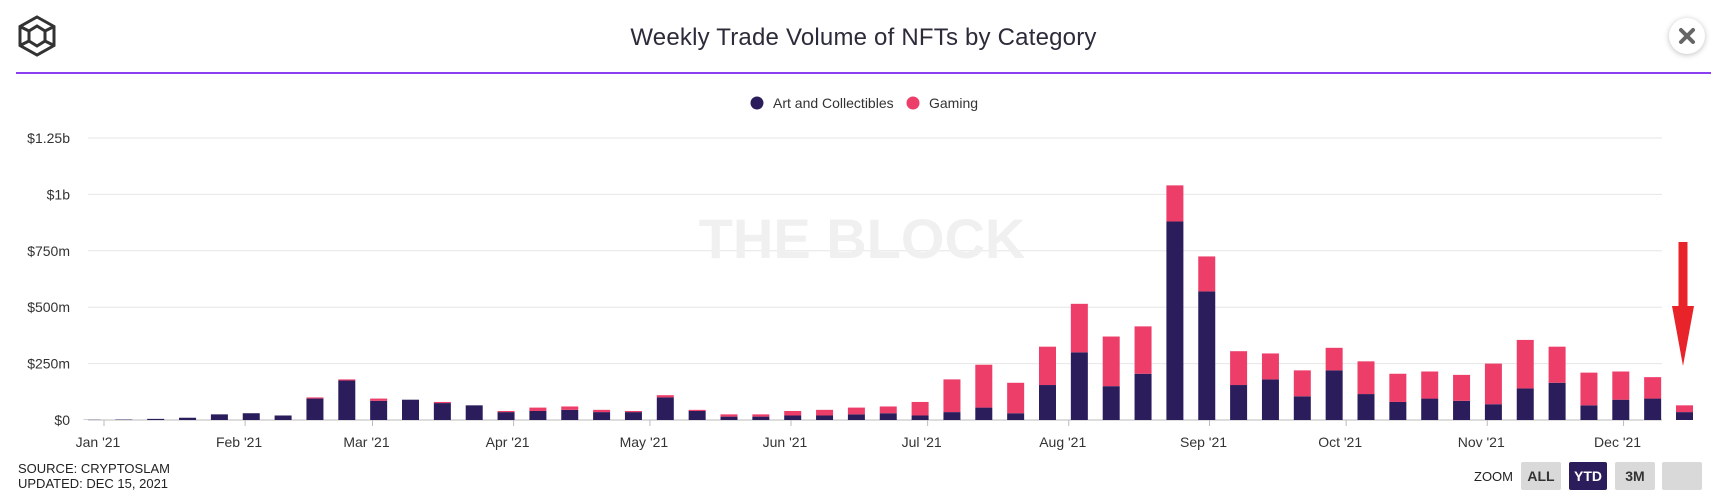 This screenshot has height=497, width=1727. I want to click on y-tick-label: $500m, so click(48, 307).